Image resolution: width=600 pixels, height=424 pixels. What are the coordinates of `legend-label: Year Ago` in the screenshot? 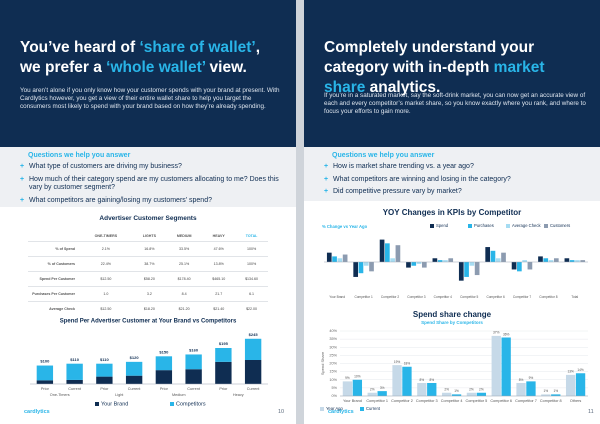 It's located at (335, 408).